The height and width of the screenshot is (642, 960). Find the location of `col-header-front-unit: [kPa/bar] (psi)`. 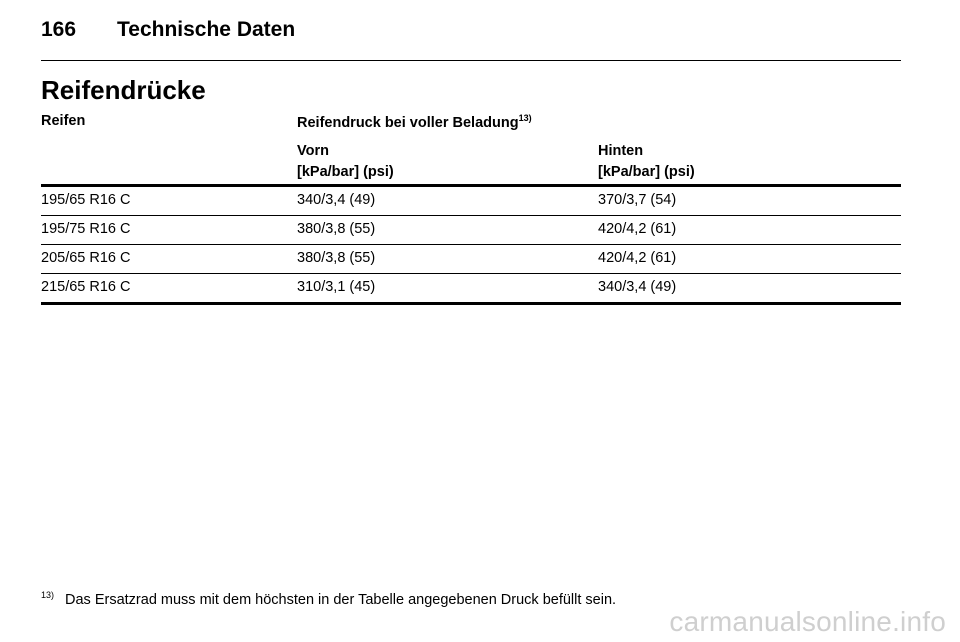

col-header-front-unit: [kPa/bar] (psi) is located at coordinates (345, 172).